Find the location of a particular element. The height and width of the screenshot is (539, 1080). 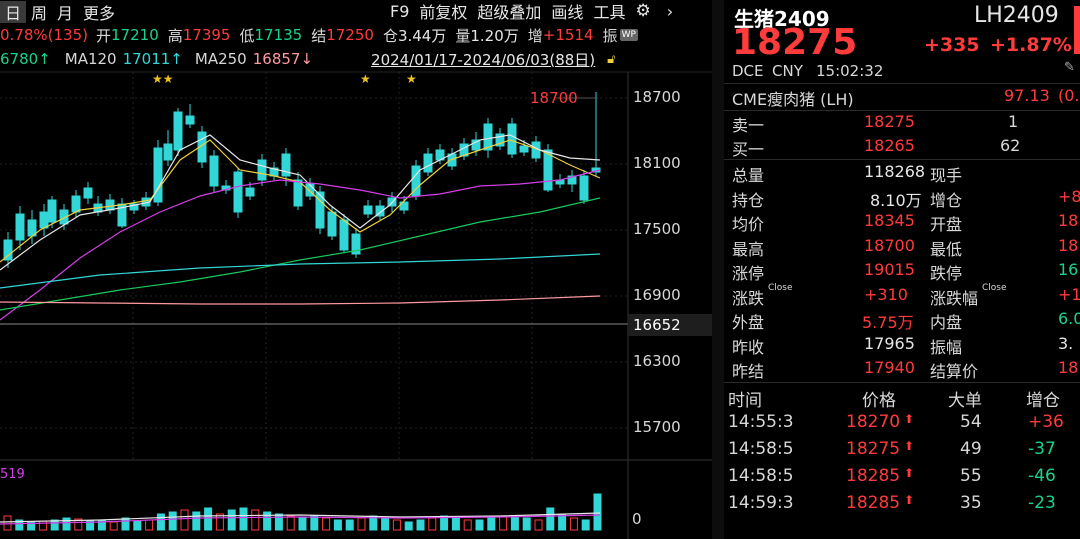

period-month-tab: 月 is located at coordinates (65, 13).